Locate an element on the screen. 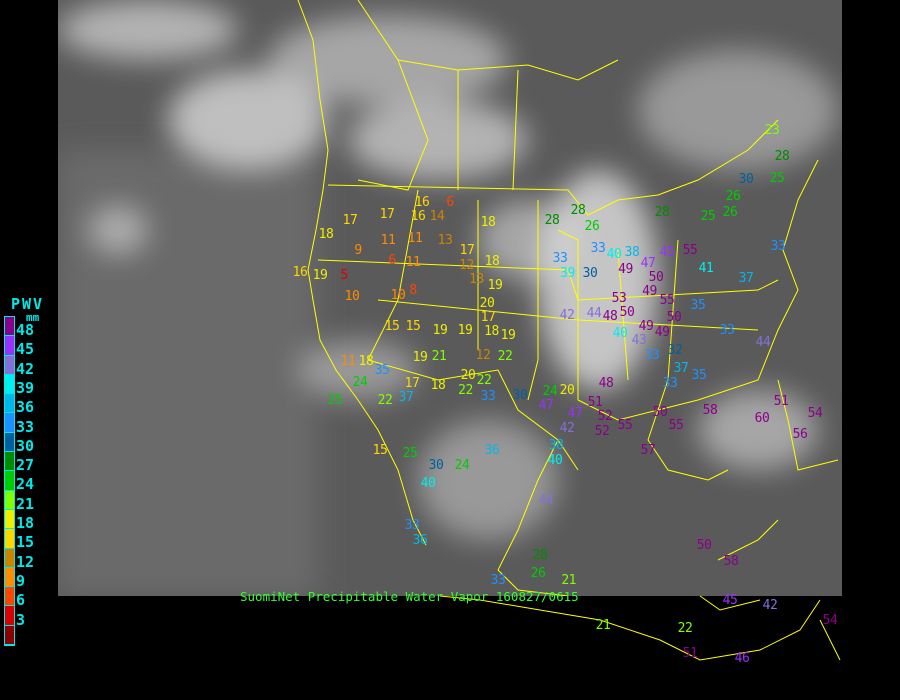 Image resolution: width=900 pixels, height=700 pixels. legend-label: 3 is located at coordinates (21, 619).